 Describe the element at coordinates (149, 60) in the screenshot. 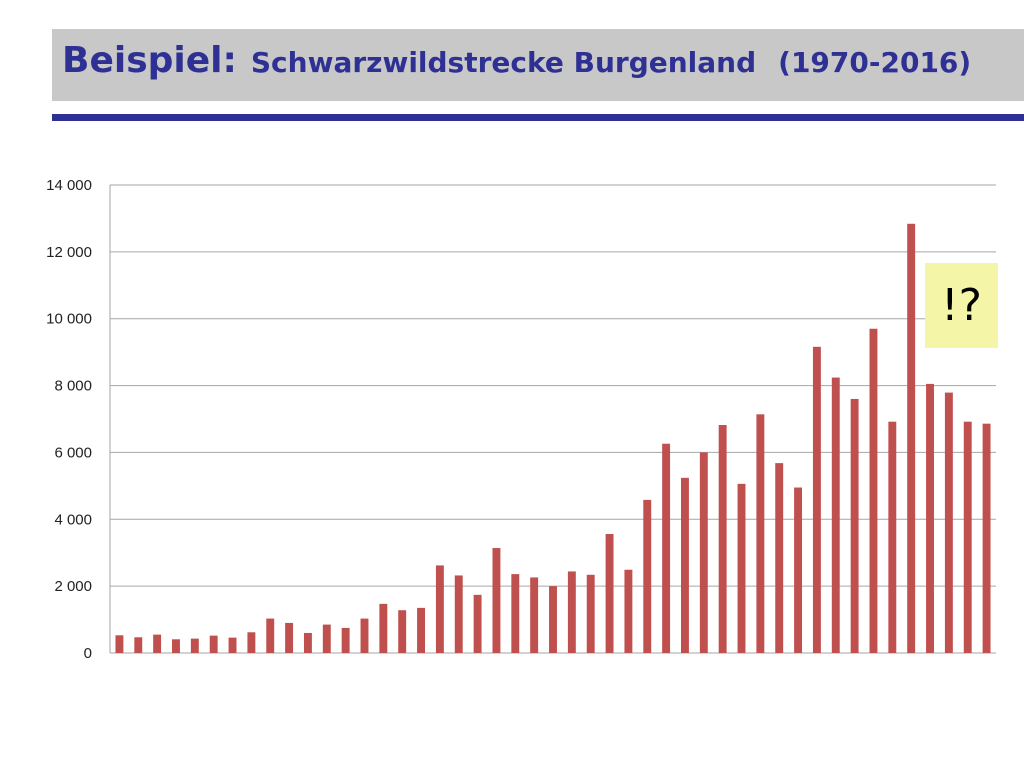

I see `title-main: Beispiel:` at that location.